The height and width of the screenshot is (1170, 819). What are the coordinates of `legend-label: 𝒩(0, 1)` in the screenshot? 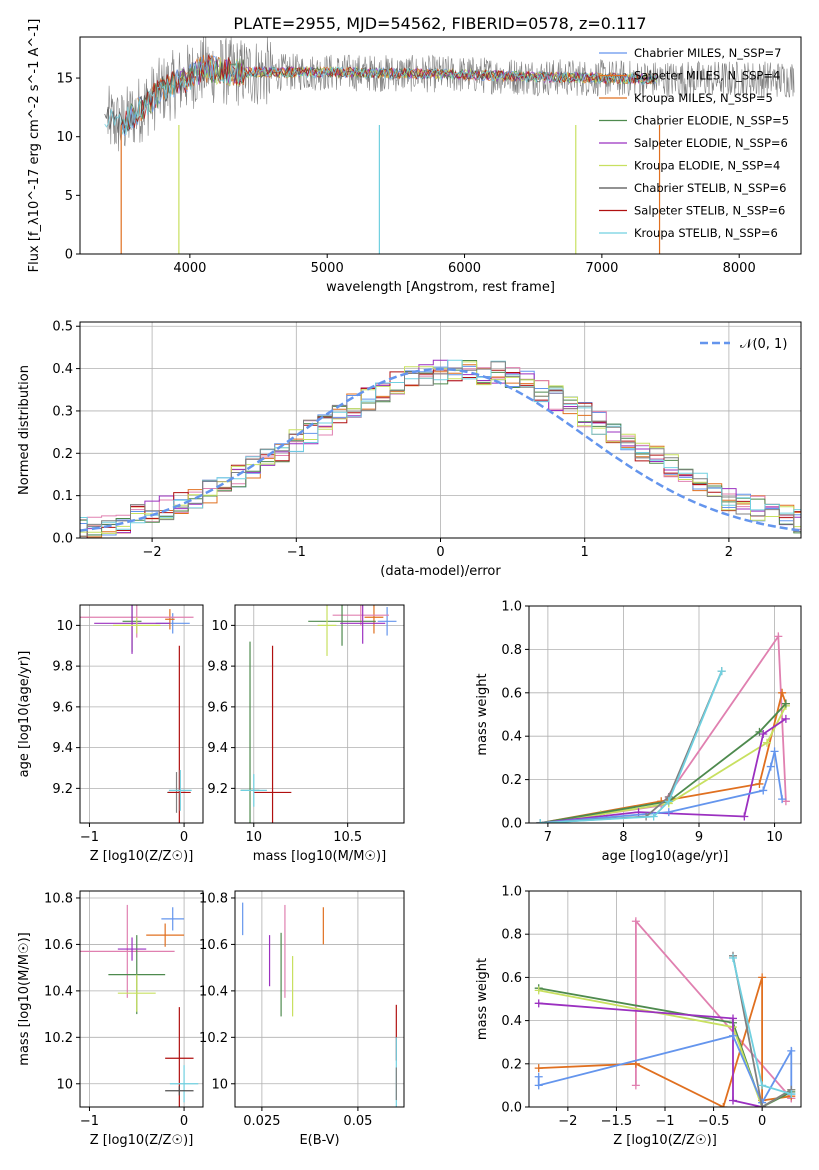 It's located at (763, 344).